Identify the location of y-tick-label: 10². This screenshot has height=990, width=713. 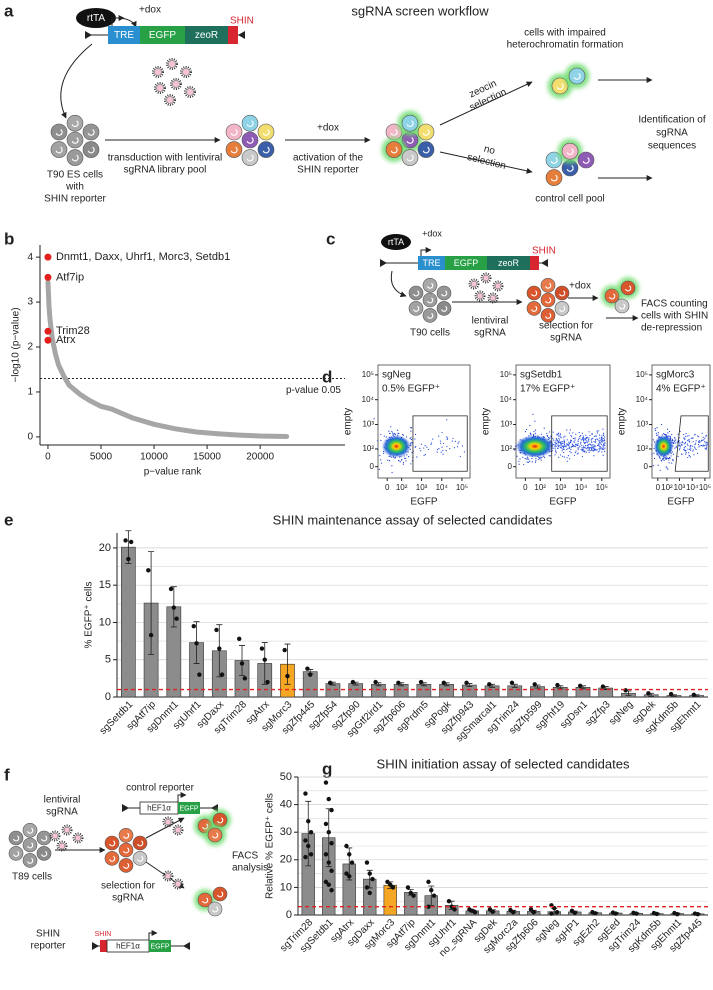
(506, 448).